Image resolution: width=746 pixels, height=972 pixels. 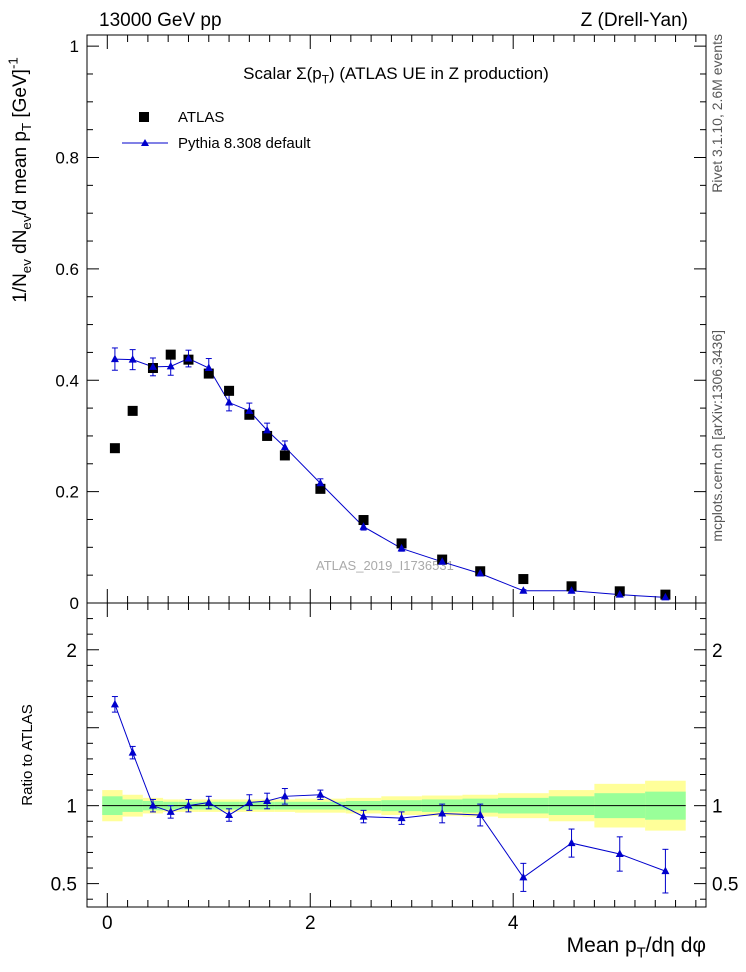 What do you see at coordinates (67, 492) in the screenshot?
I see `main-y-tick-label: 0.2` at bounding box center [67, 492].